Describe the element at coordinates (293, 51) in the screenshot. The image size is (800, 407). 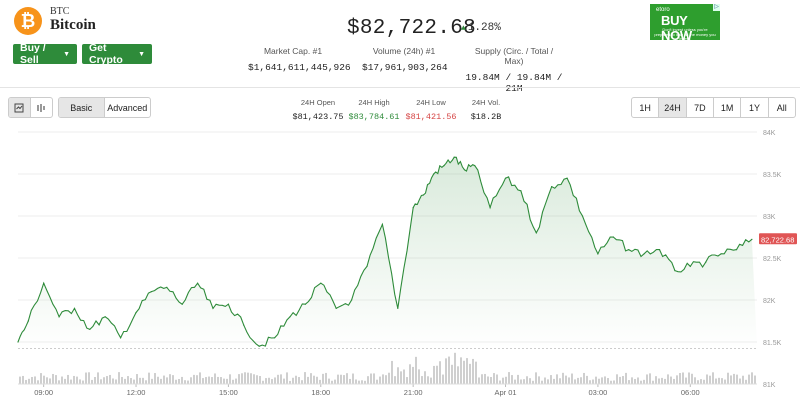
I see `market-cap-label: Market Cap. #1` at that location.